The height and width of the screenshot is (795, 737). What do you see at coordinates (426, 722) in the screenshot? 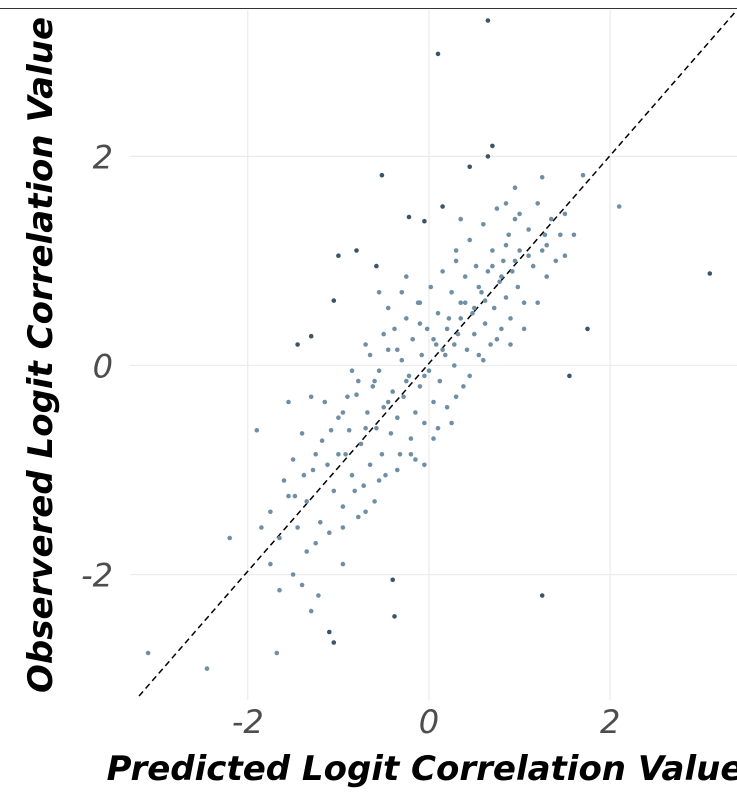
I see `x-tick-labels: -2 0 2` at bounding box center [426, 722].